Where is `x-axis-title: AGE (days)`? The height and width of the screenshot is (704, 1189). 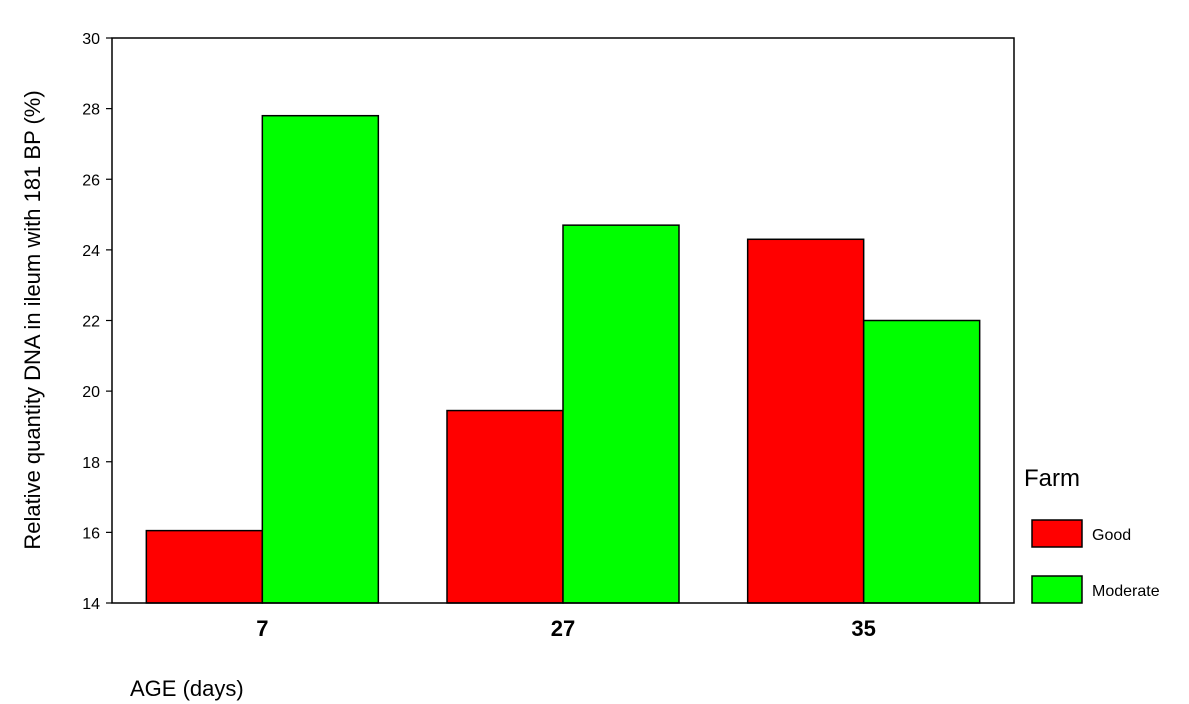
x-axis-title: AGE (days) is located at coordinates (187, 688).